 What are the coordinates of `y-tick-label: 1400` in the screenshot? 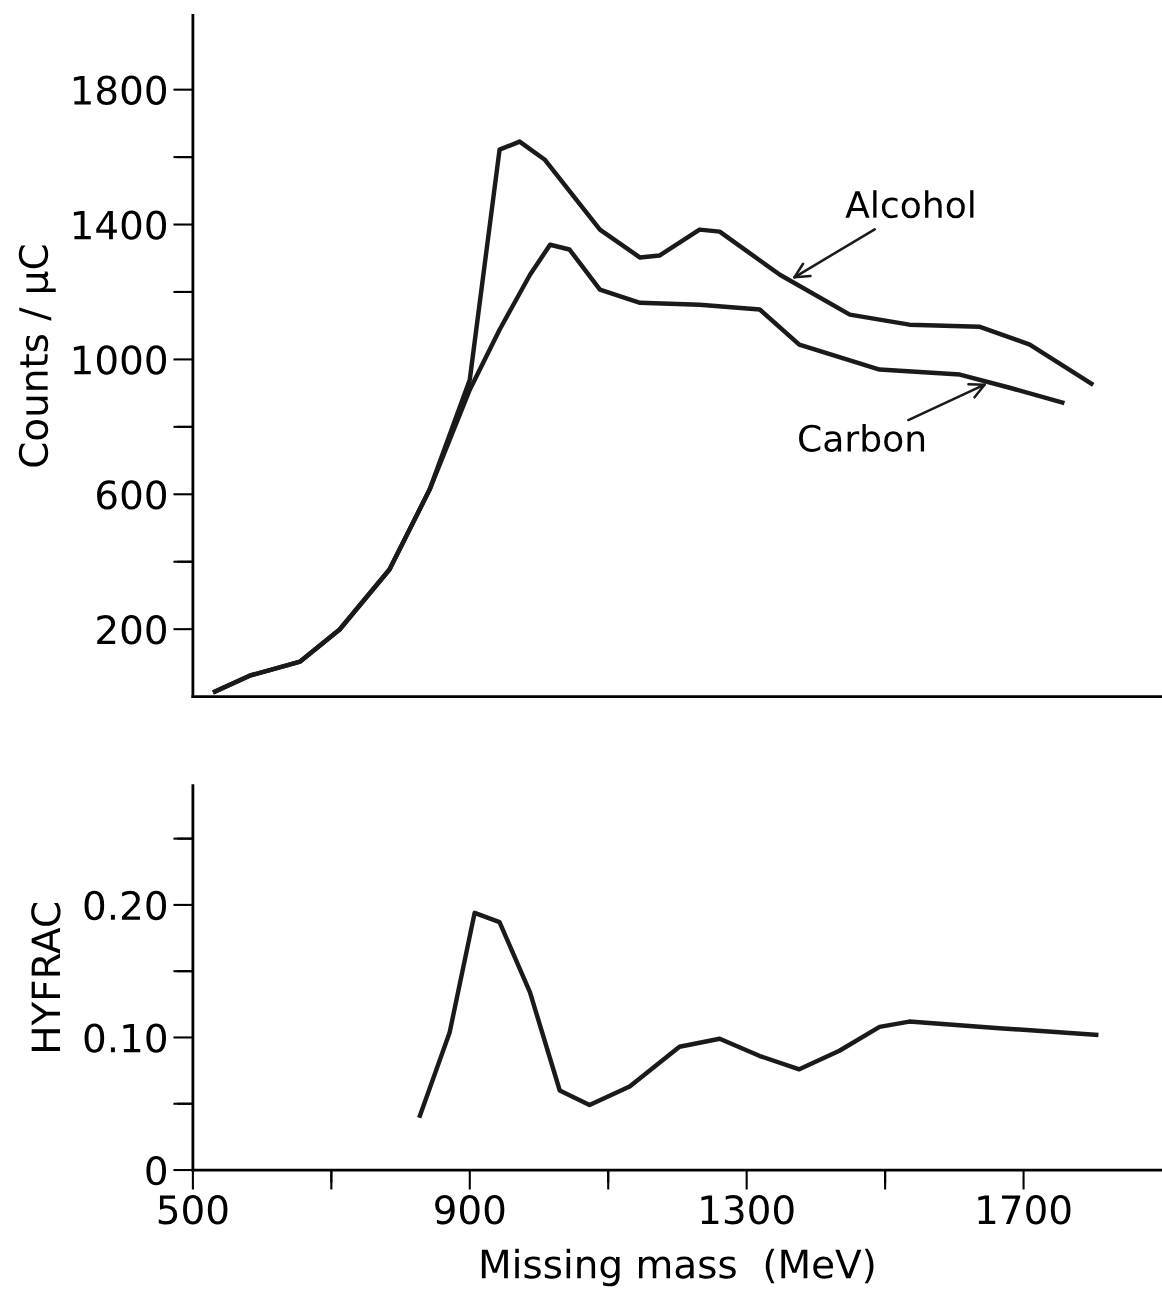 It's located at (119, 225).